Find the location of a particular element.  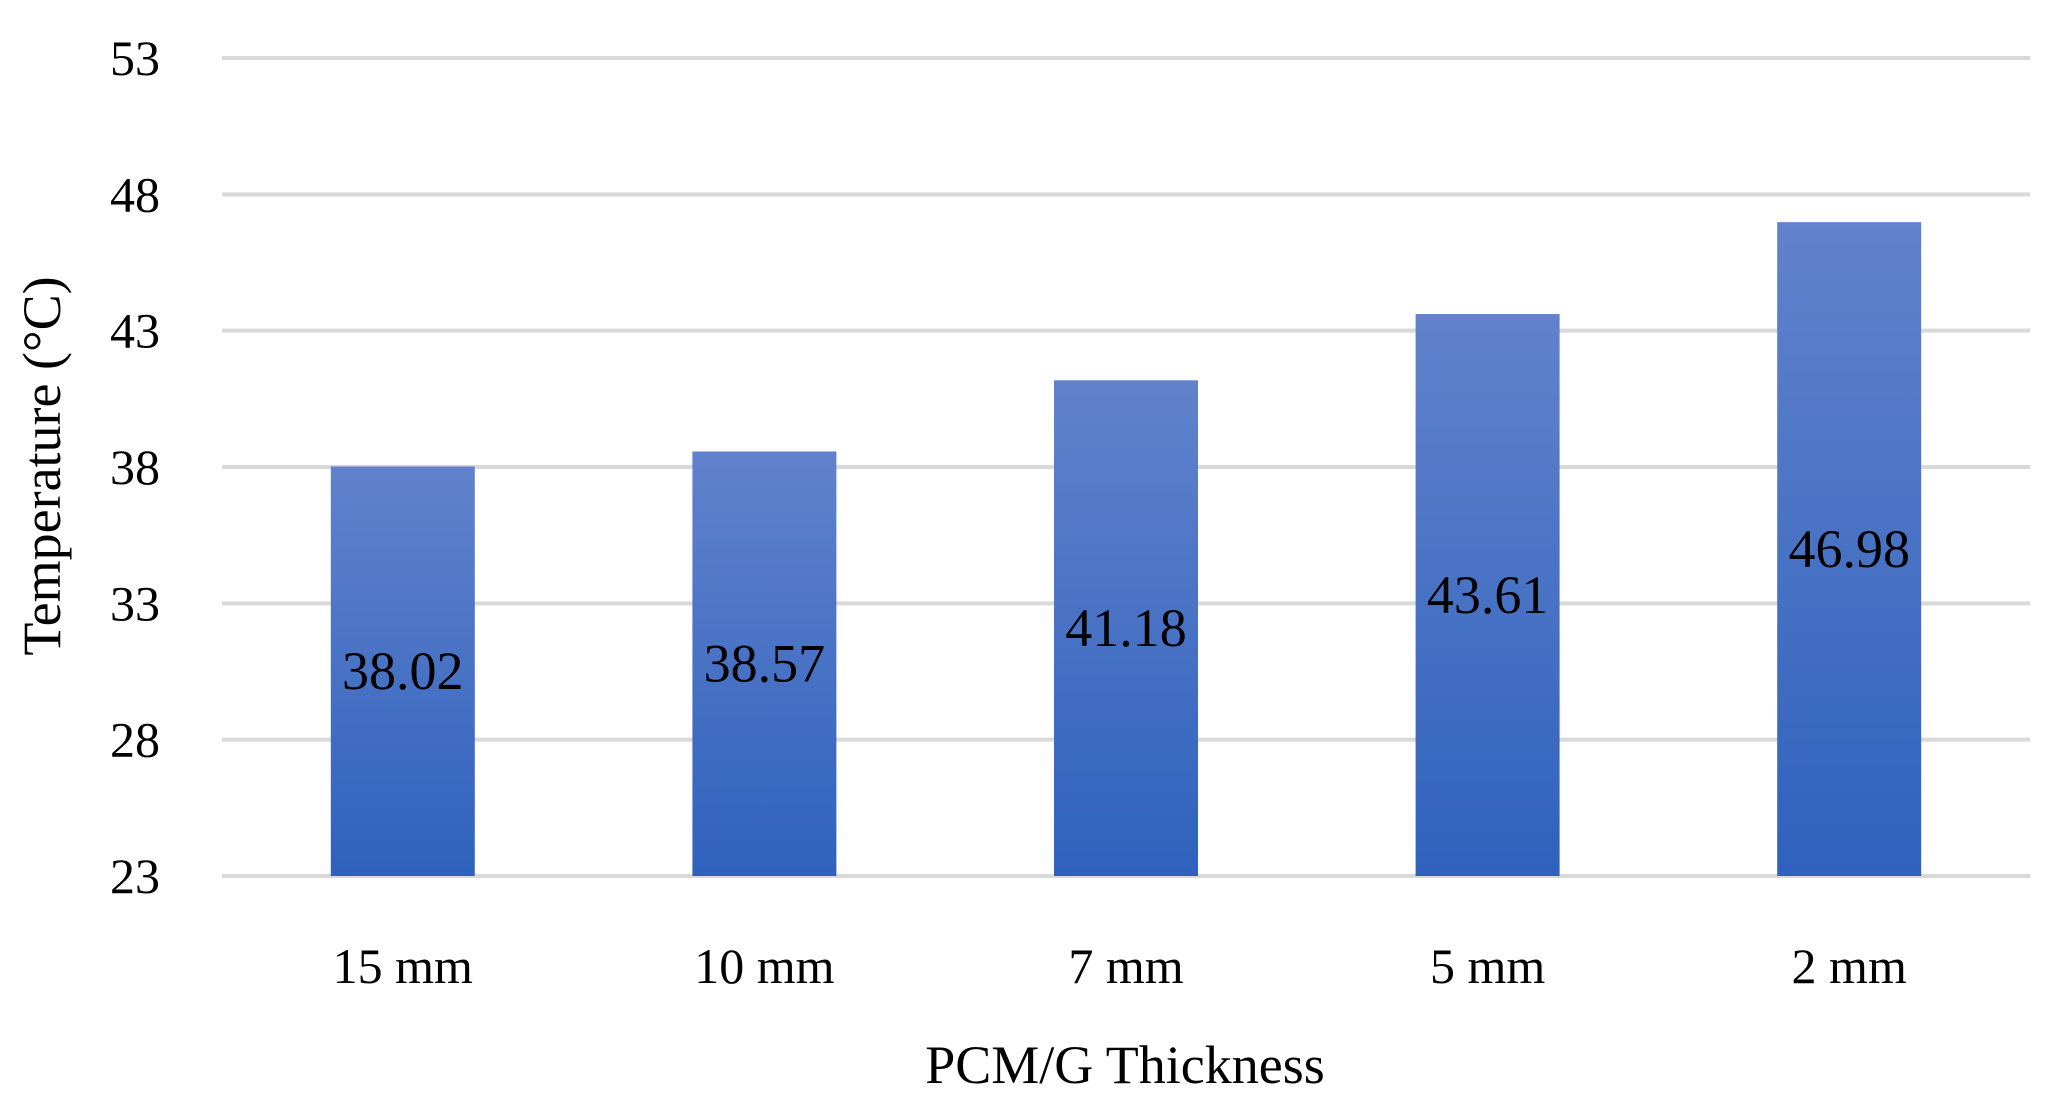

y-axis-title: Temperature (°C) is located at coordinates (42, 465).